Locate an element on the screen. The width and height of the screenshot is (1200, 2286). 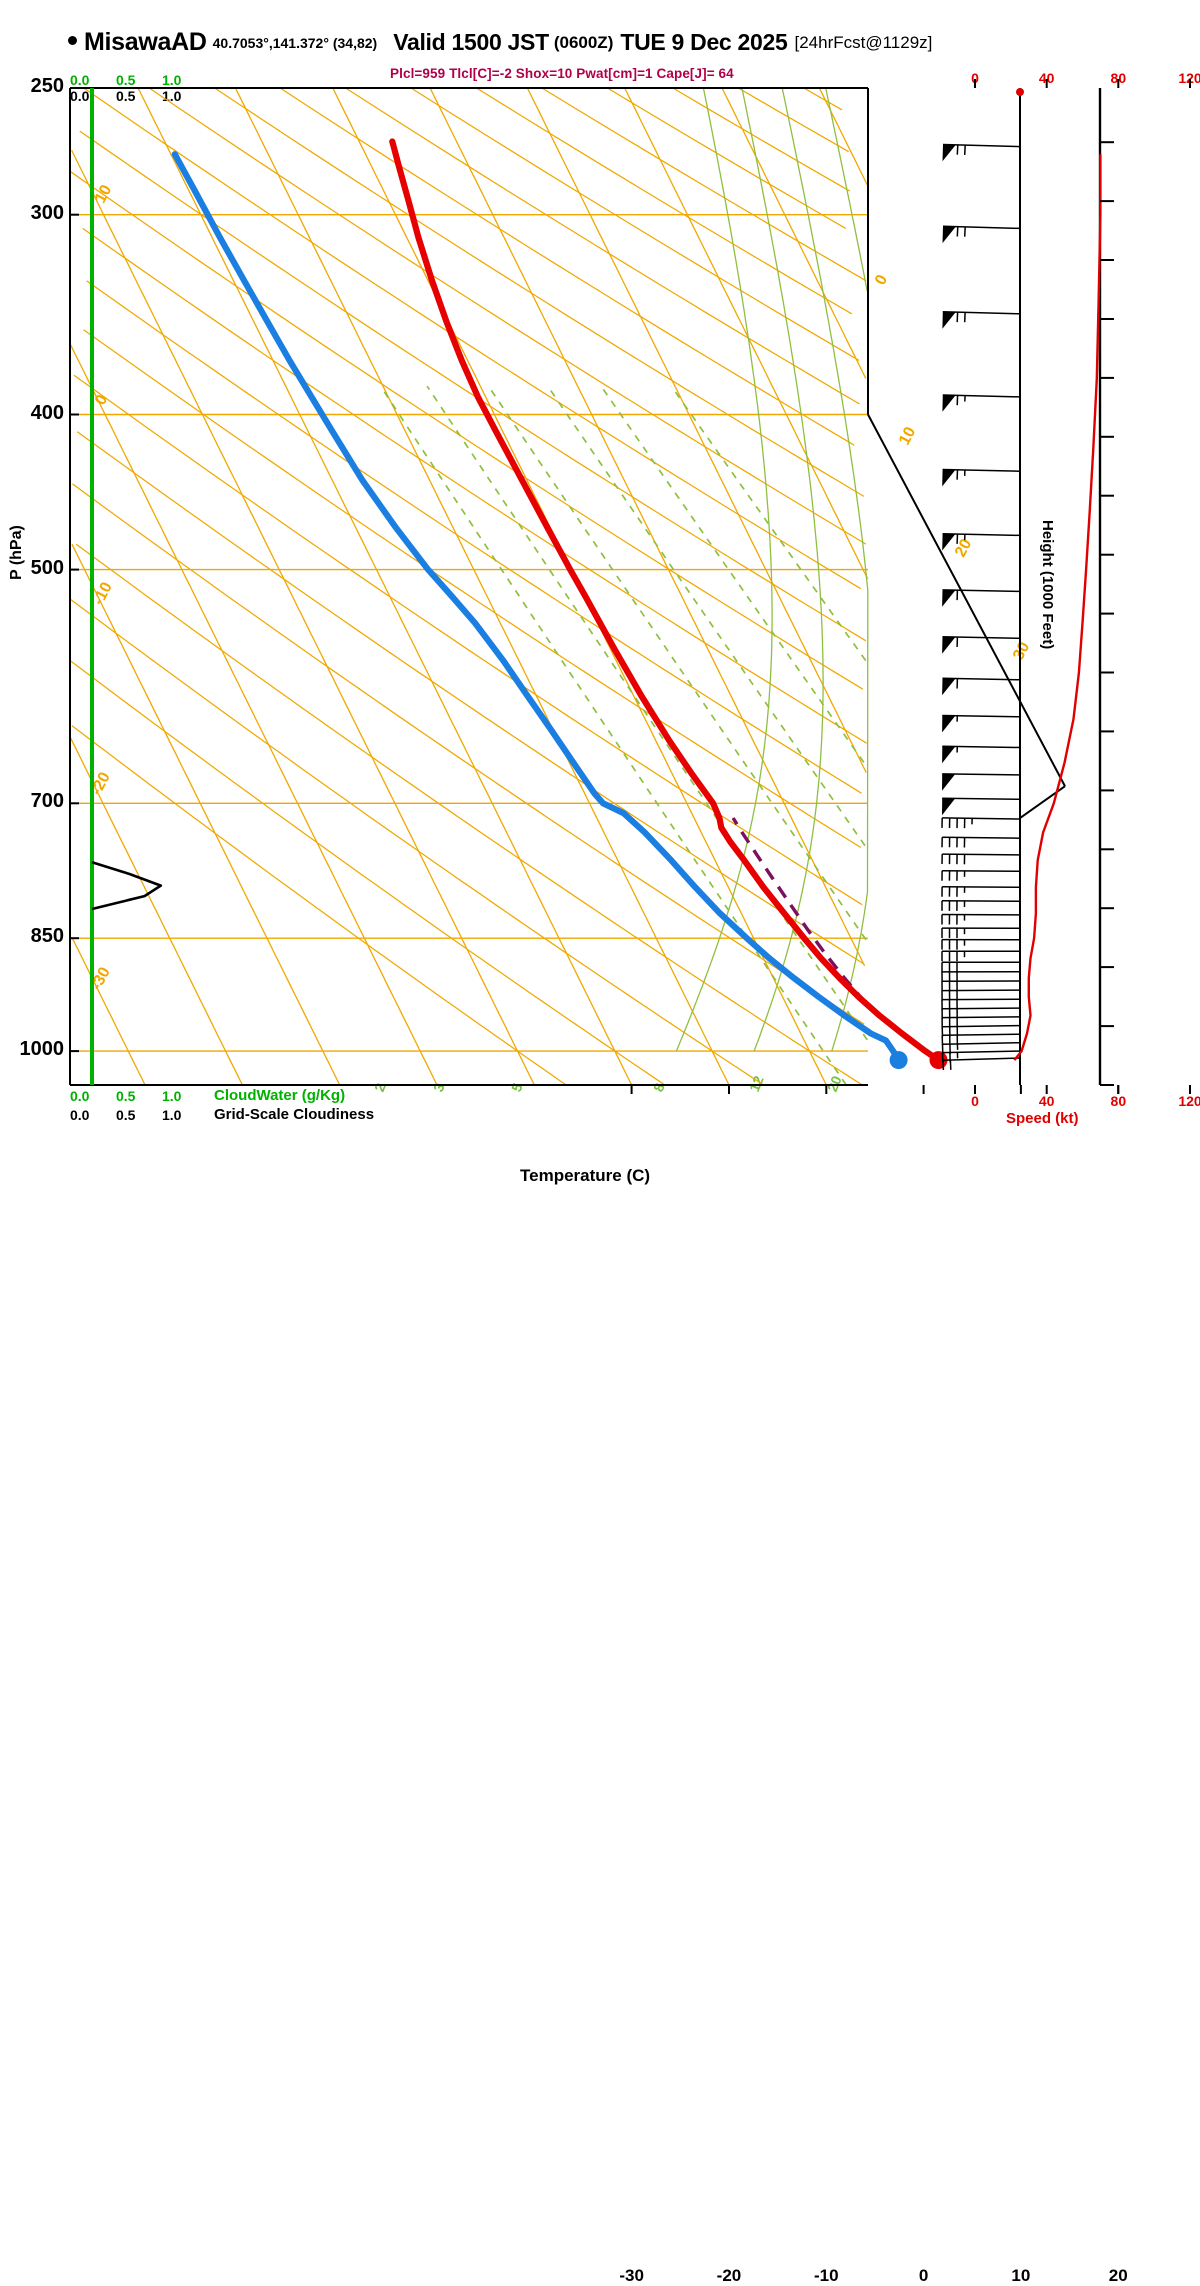
temperature-tick-label--20: -20 is located at coordinates (729, 2276).